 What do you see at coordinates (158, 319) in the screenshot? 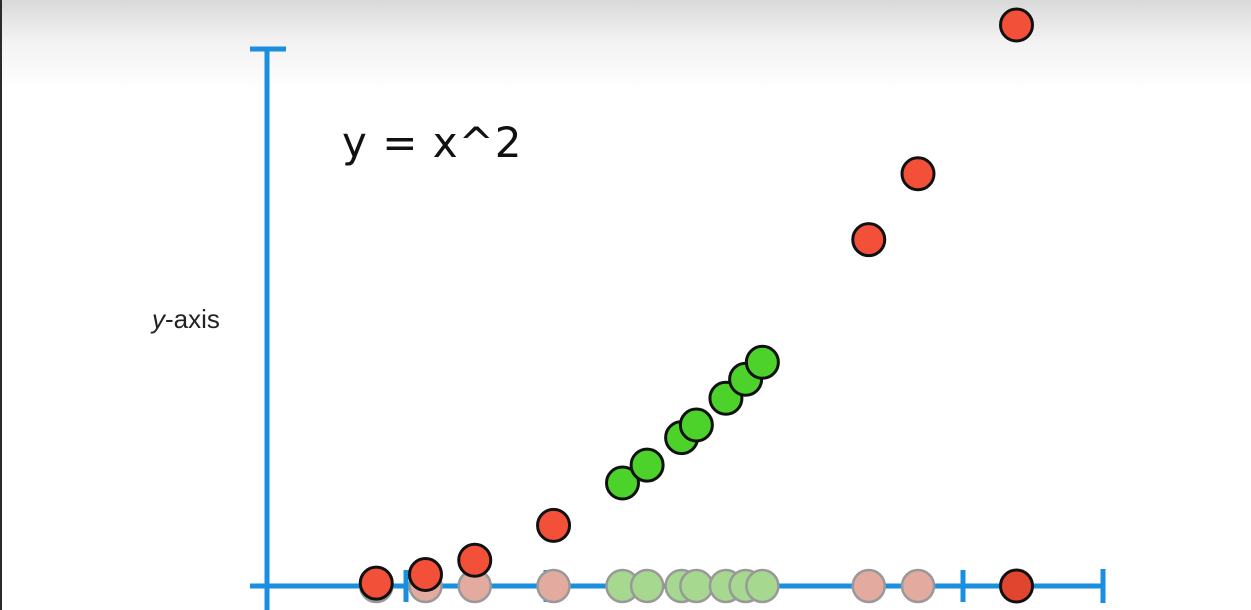
I see `y-axis-label-variable: y` at bounding box center [158, 319].